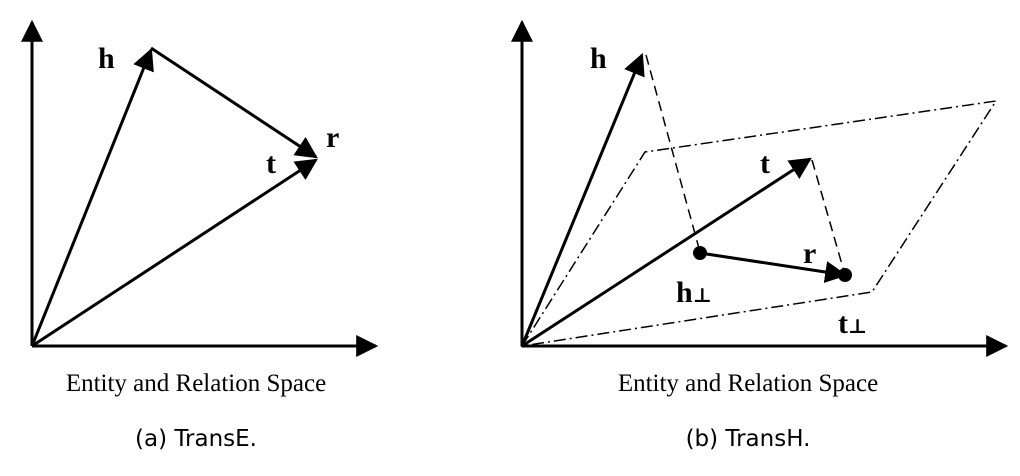 The height and width of the screenshot is (476, 1020). Describe the element at coordinates (196, 383) in the screenshot. I see `space-label-a: Entity and Relation Space` at that location.